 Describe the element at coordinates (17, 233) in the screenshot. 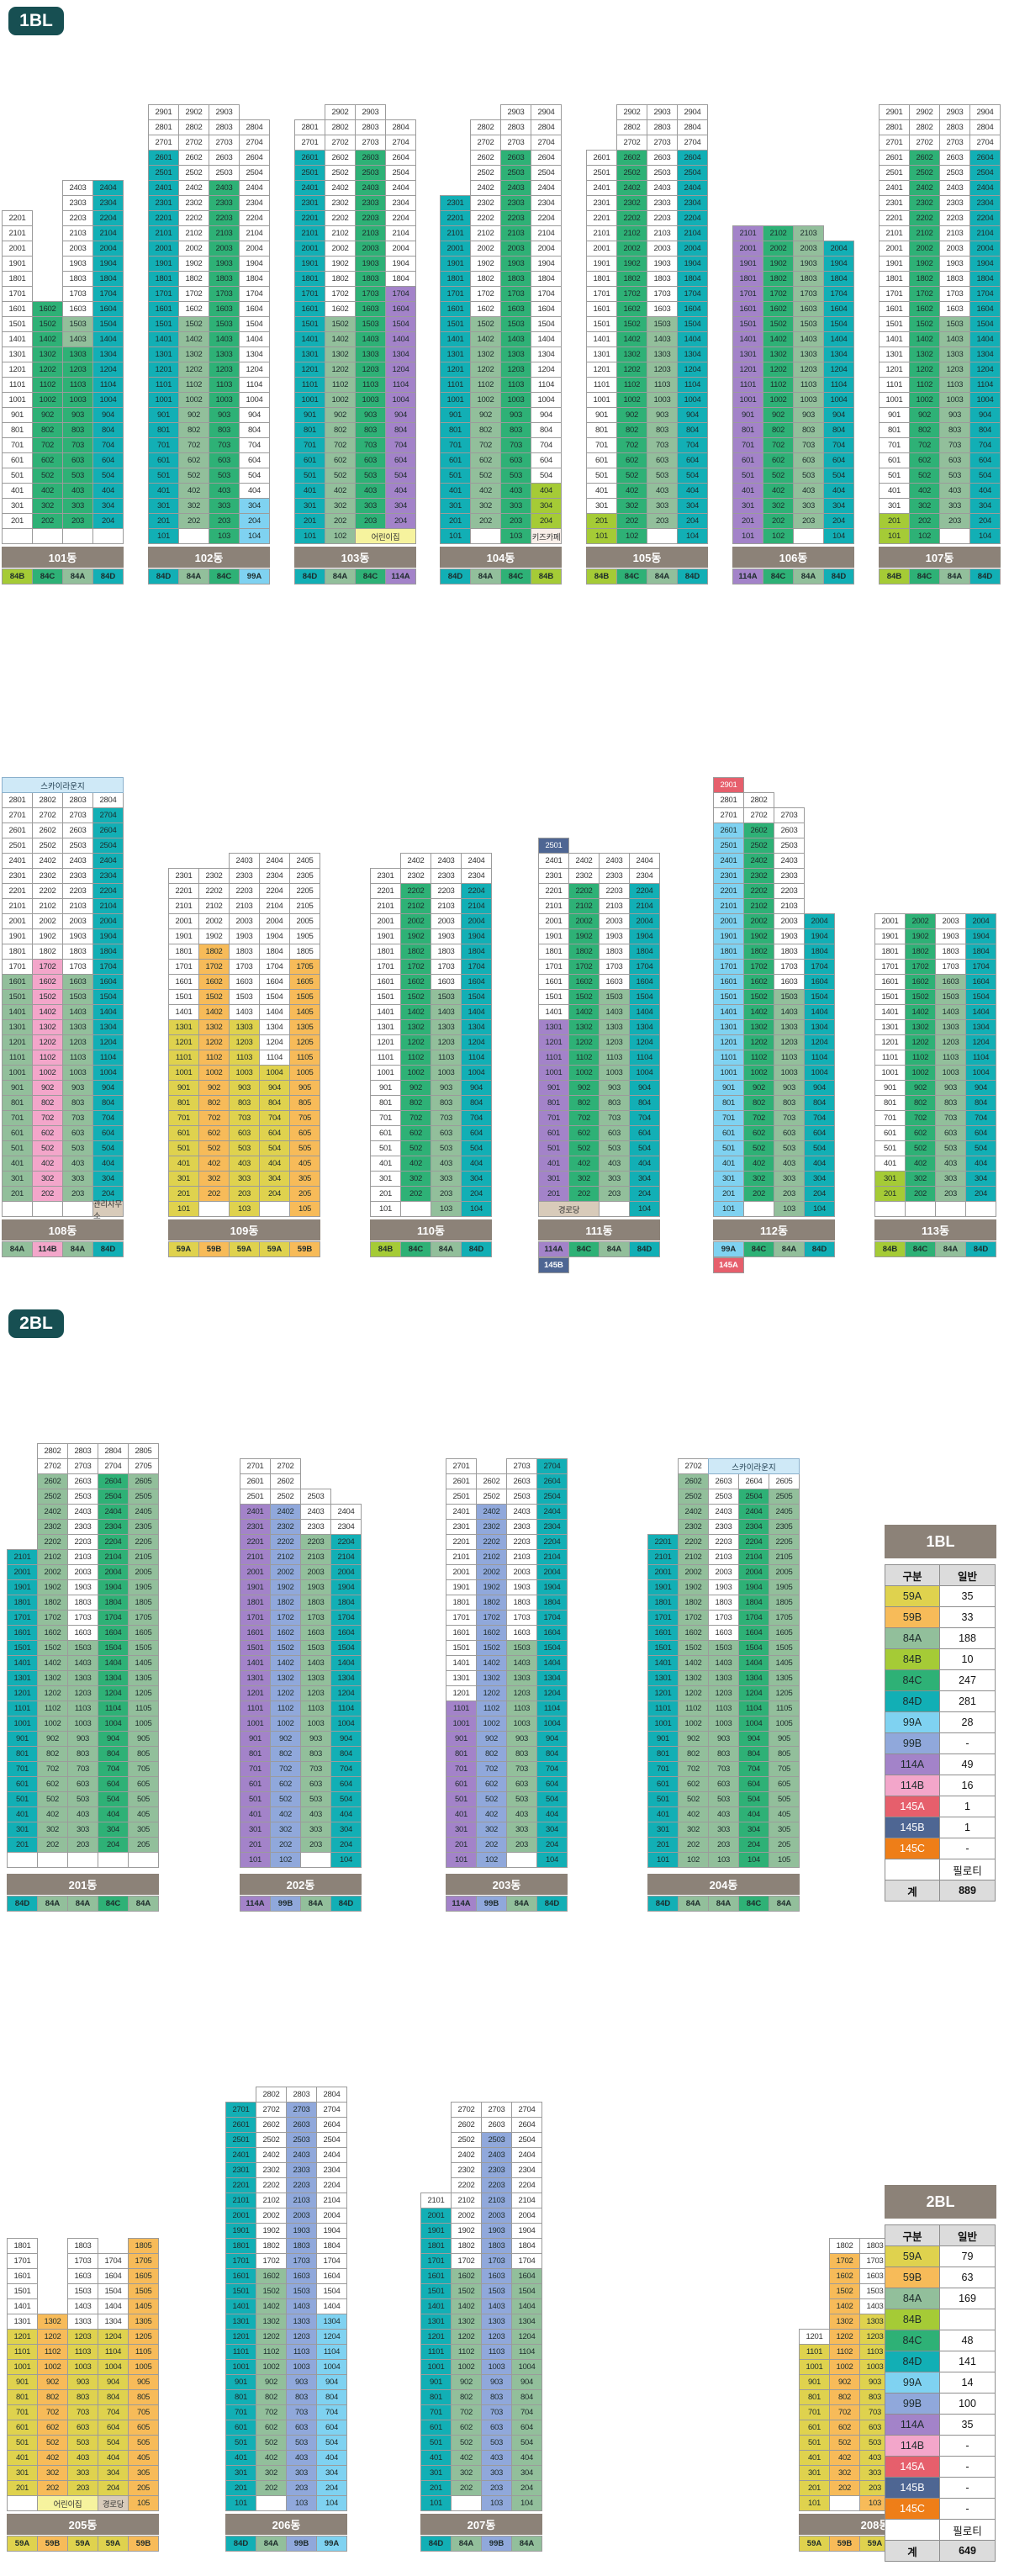

I see `unit-cell: 2101` at that location.